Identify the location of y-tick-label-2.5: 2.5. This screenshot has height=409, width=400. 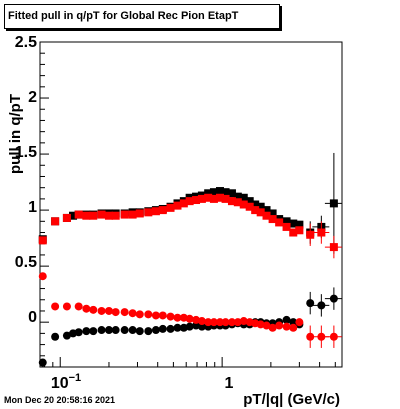
(26, 42).